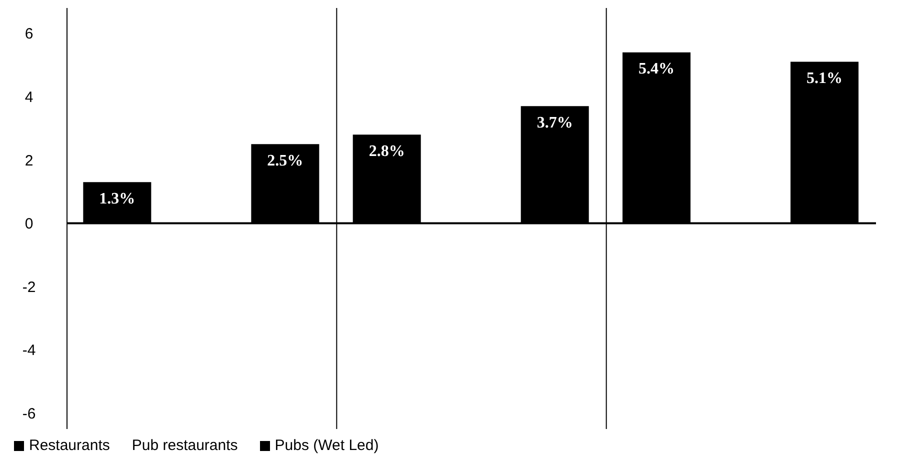  What do you see at coordinates (285, 161) in the screenshot?
I see `data-label: 2.5%` at bounding box center [285, 161].